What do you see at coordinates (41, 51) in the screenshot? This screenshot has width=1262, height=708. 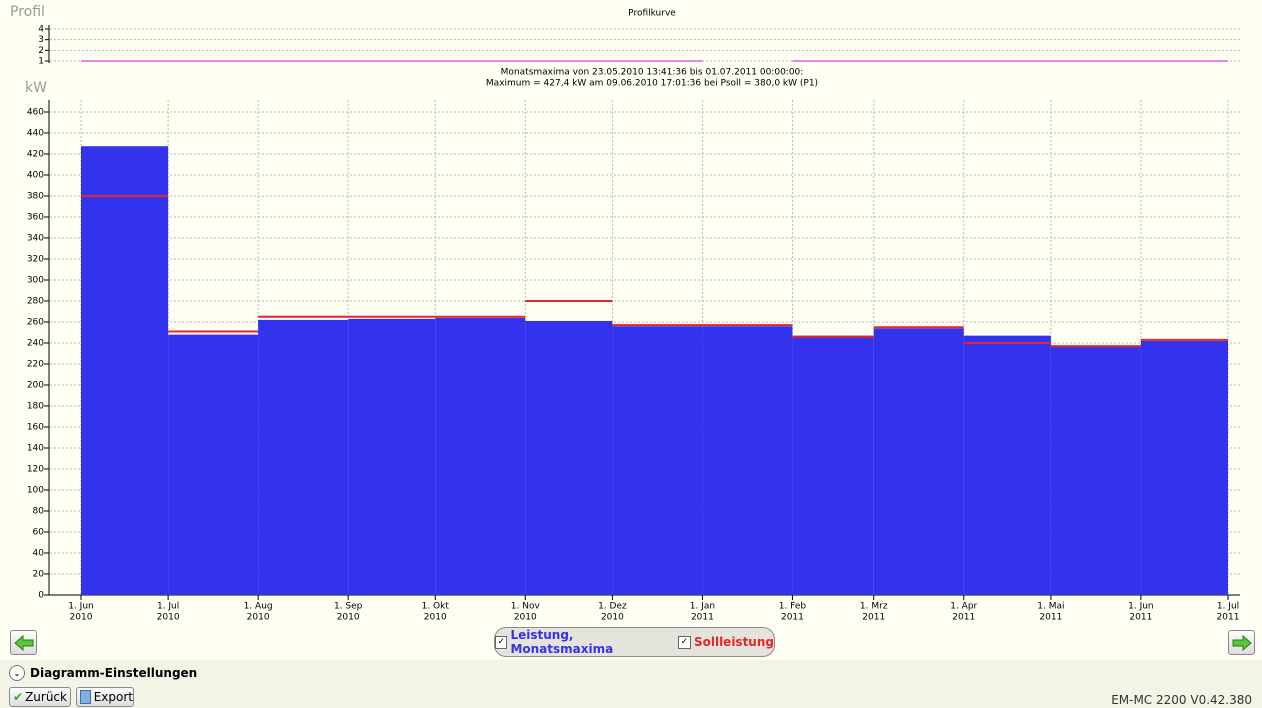 I see `y-tick-label: 2` at bounding box center [41, 51].